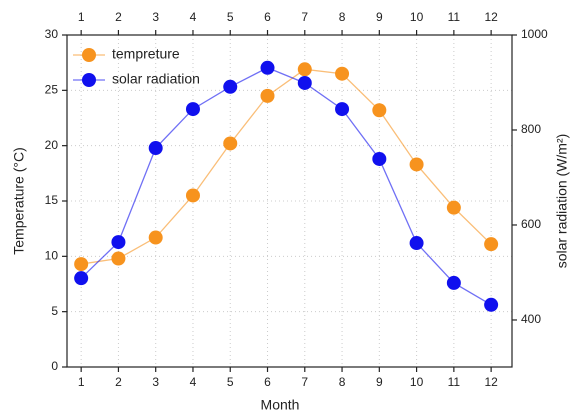 The width and height of the screenshot is (575, 415). Describe the element at coordinates (304, 17) in the screenshot. I see `x-top-tick-label: 7` at that location.